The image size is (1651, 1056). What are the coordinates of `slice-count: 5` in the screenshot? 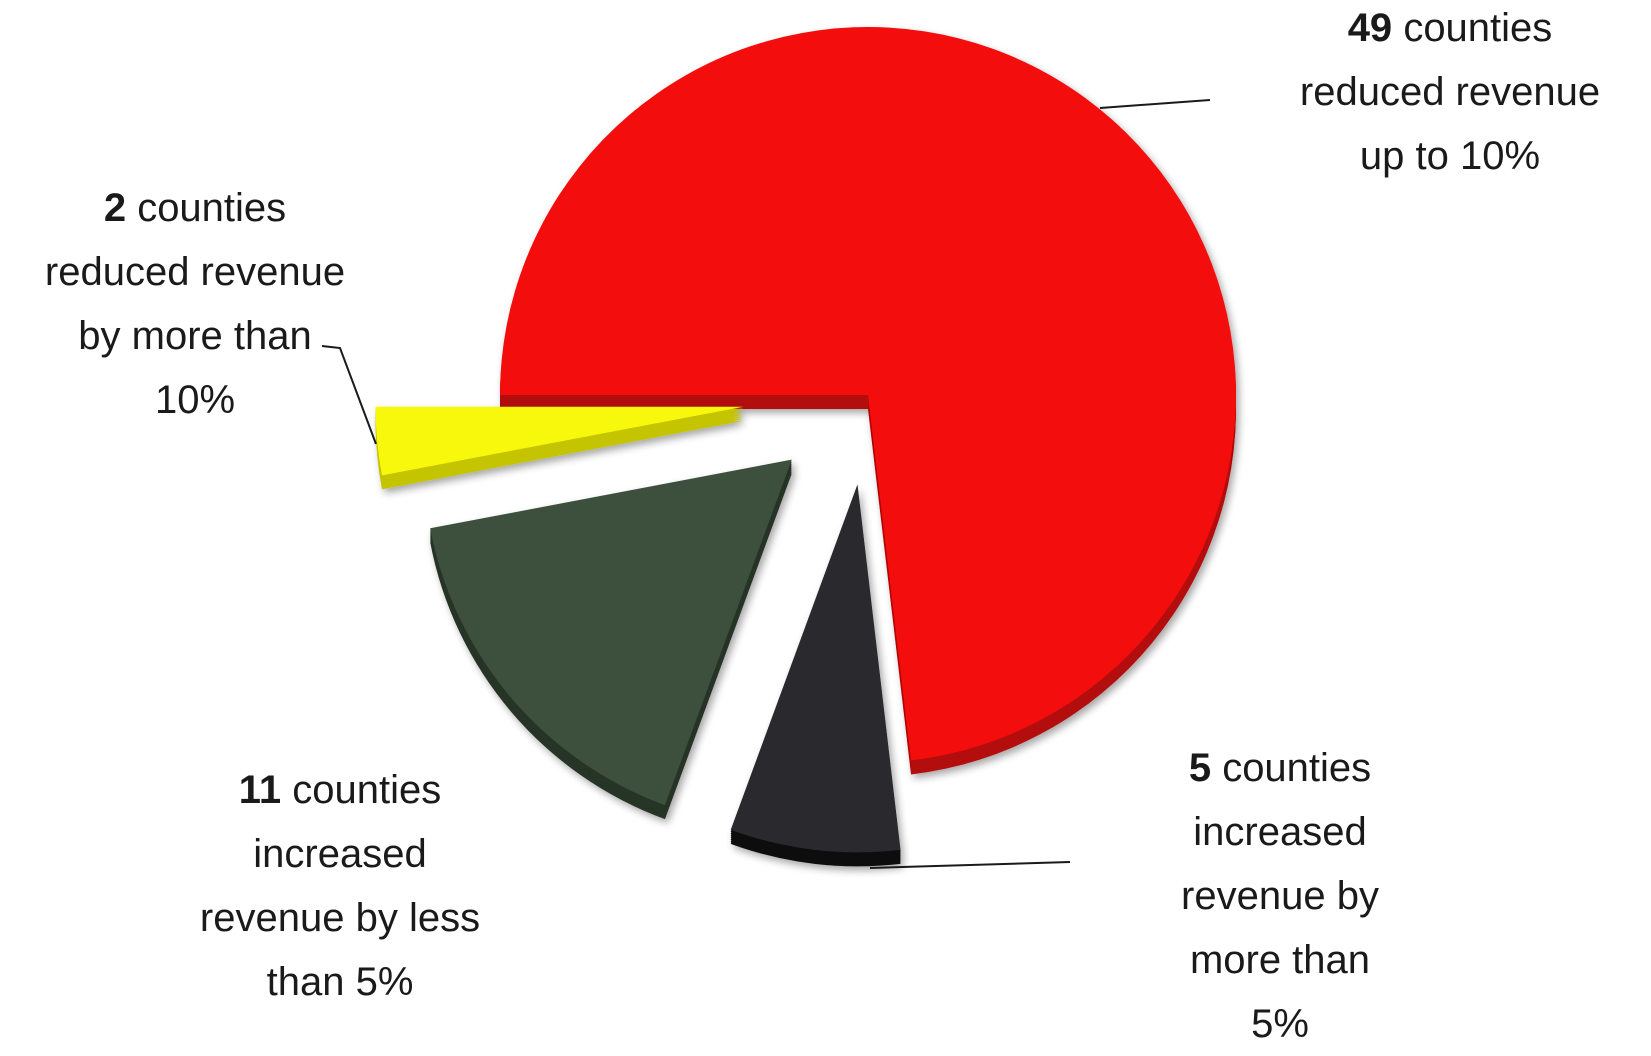 It's located at (1200, 768).